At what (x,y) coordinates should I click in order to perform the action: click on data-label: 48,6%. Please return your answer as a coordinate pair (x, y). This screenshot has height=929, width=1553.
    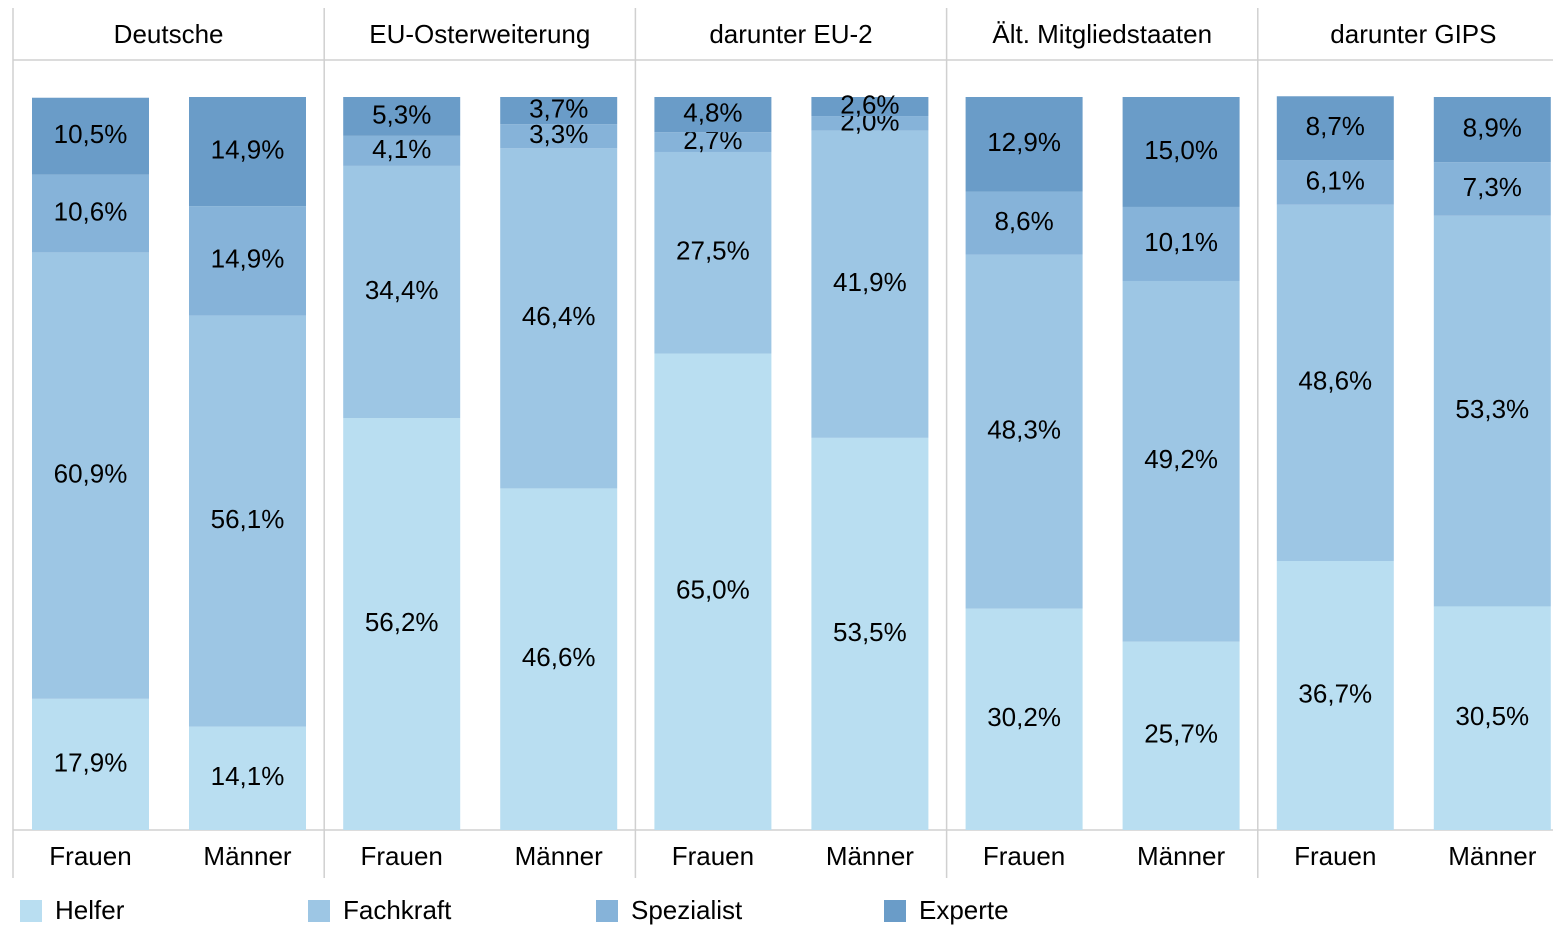
    Looking at the image, I should click on (1335, 381).